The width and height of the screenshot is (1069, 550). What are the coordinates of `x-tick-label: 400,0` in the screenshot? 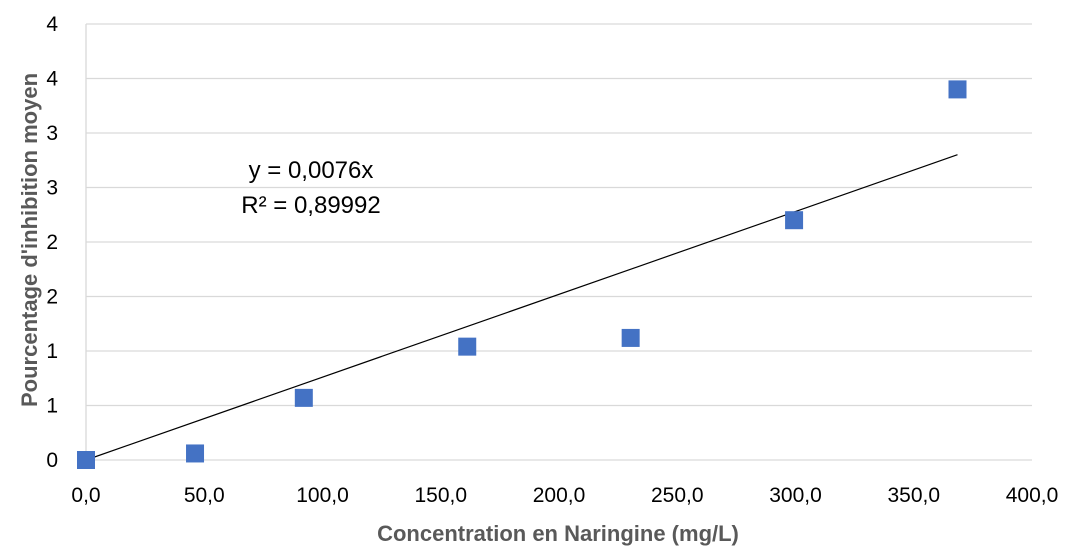 It's located at (1032, 495).